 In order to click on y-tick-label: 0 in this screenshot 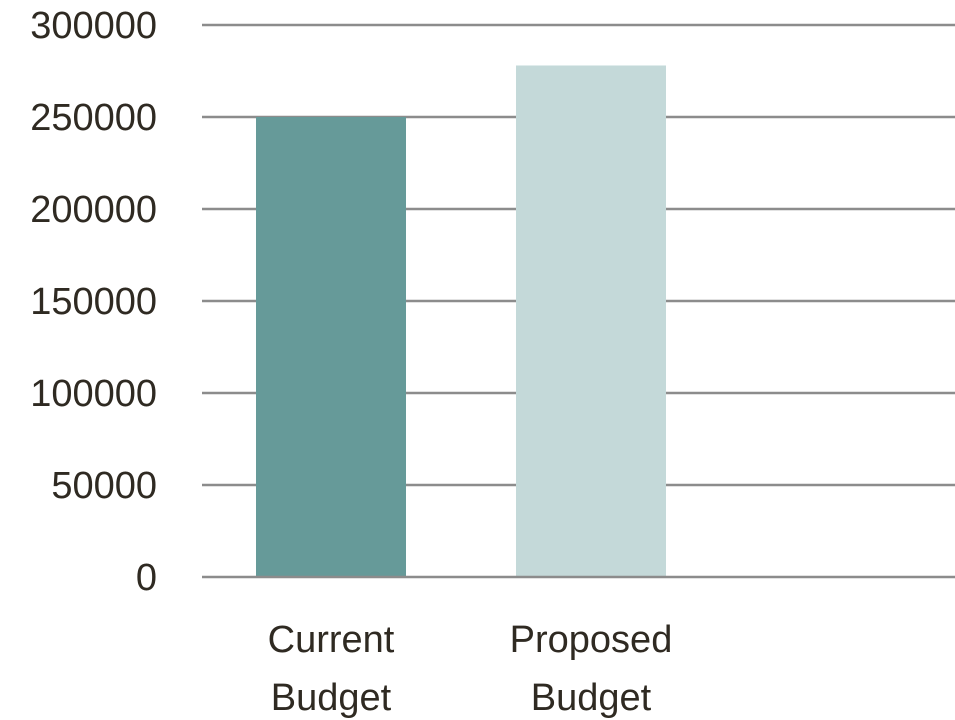, I will do `click(146, 578)`.